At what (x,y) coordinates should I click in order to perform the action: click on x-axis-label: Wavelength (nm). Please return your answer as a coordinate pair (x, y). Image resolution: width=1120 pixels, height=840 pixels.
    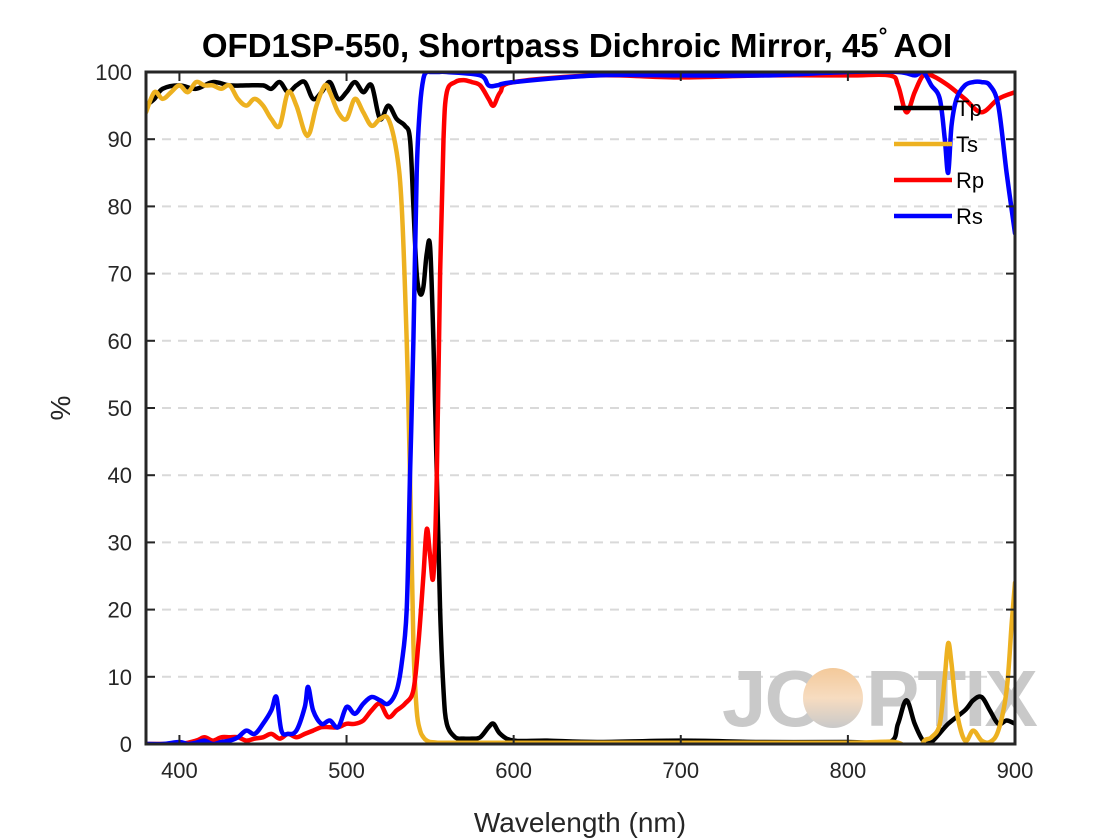
    Looking at the image, I should click on (580, 822).